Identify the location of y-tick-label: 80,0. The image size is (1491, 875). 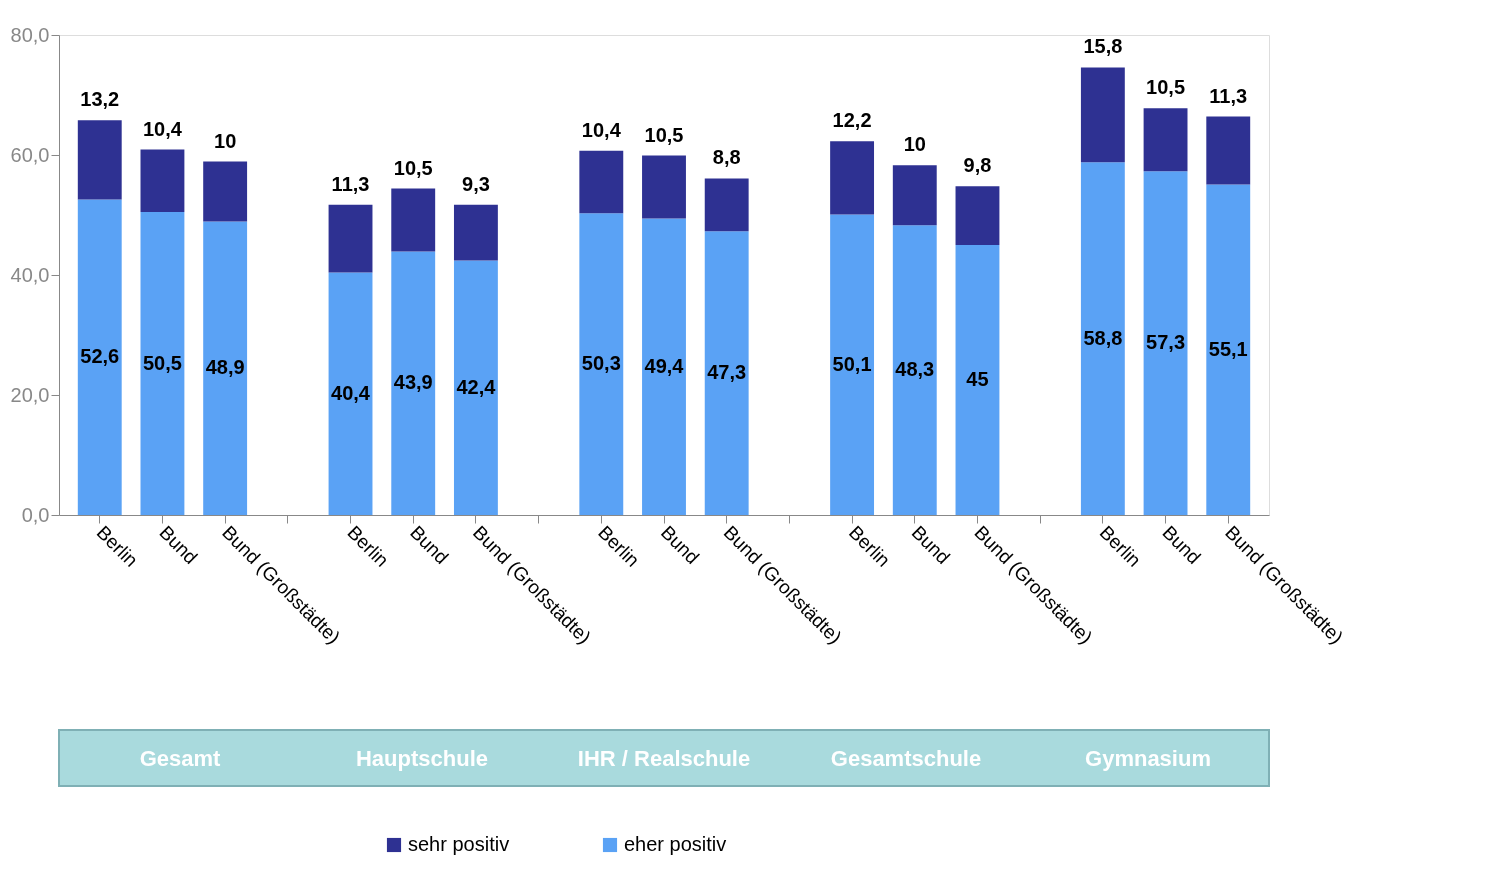
(30, 34).